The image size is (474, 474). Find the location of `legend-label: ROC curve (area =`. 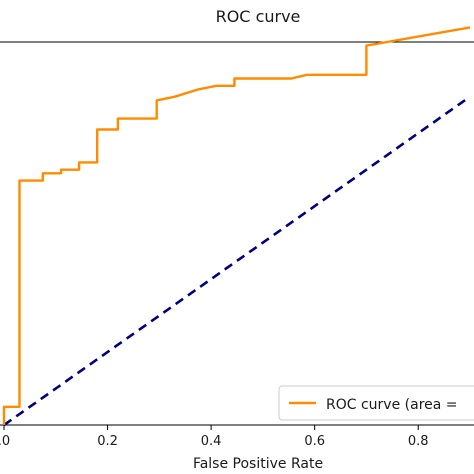

legend-label: ROC curve (area = is located at coordinates (392, 405).